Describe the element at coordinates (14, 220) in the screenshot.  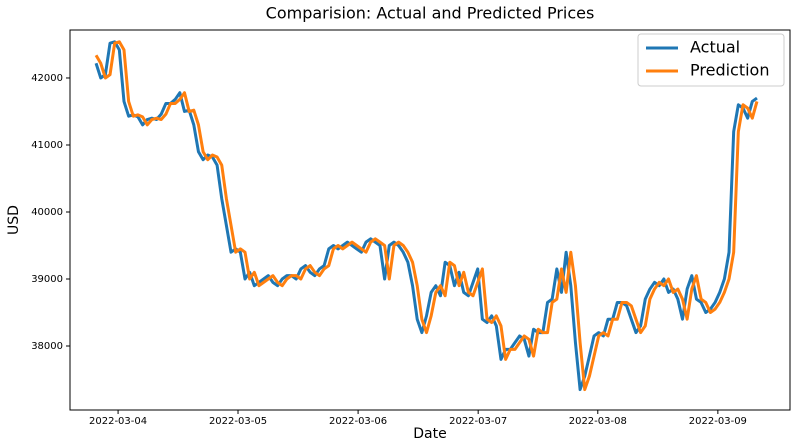
I see `y-axis-label: USD` at that location.